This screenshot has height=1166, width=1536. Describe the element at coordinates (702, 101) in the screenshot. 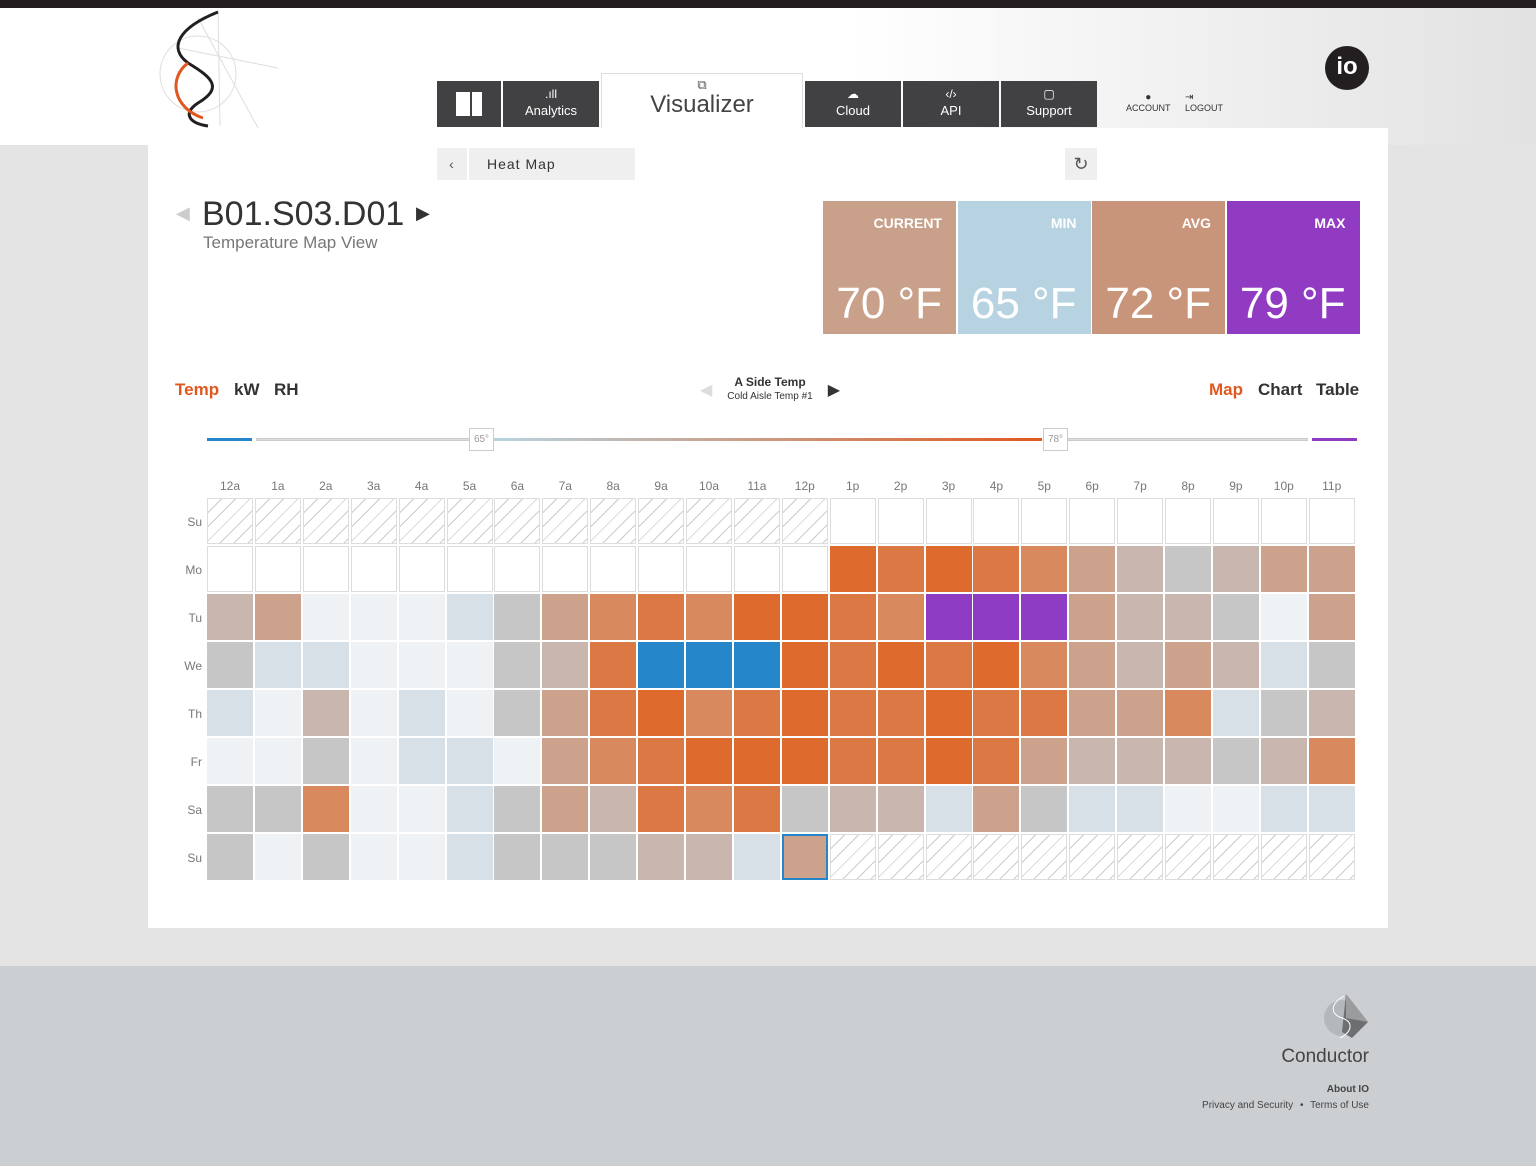

I see `nav-visualizer: ⧉ Visualizer` at that location.